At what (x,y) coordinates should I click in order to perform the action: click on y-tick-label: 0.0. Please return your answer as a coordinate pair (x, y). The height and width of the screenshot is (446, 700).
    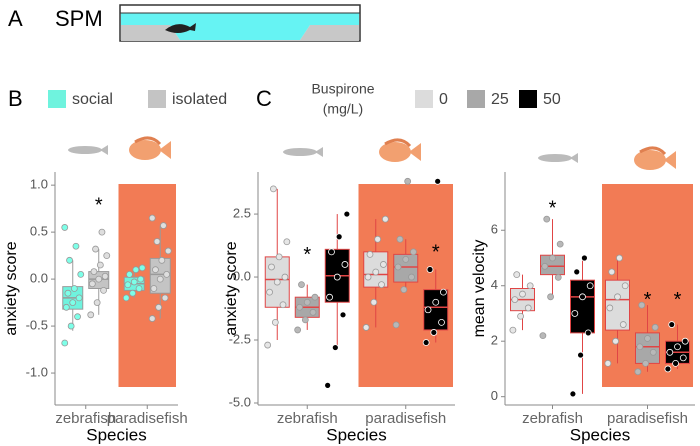
    Looking at the image, I should click on (39, 278).